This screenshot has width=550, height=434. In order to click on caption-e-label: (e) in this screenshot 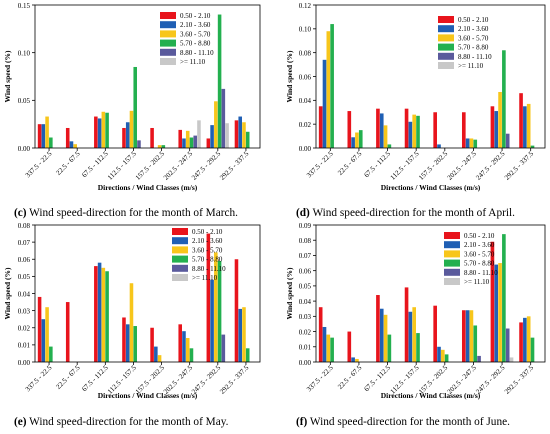, I will do `click(20, 422)`.